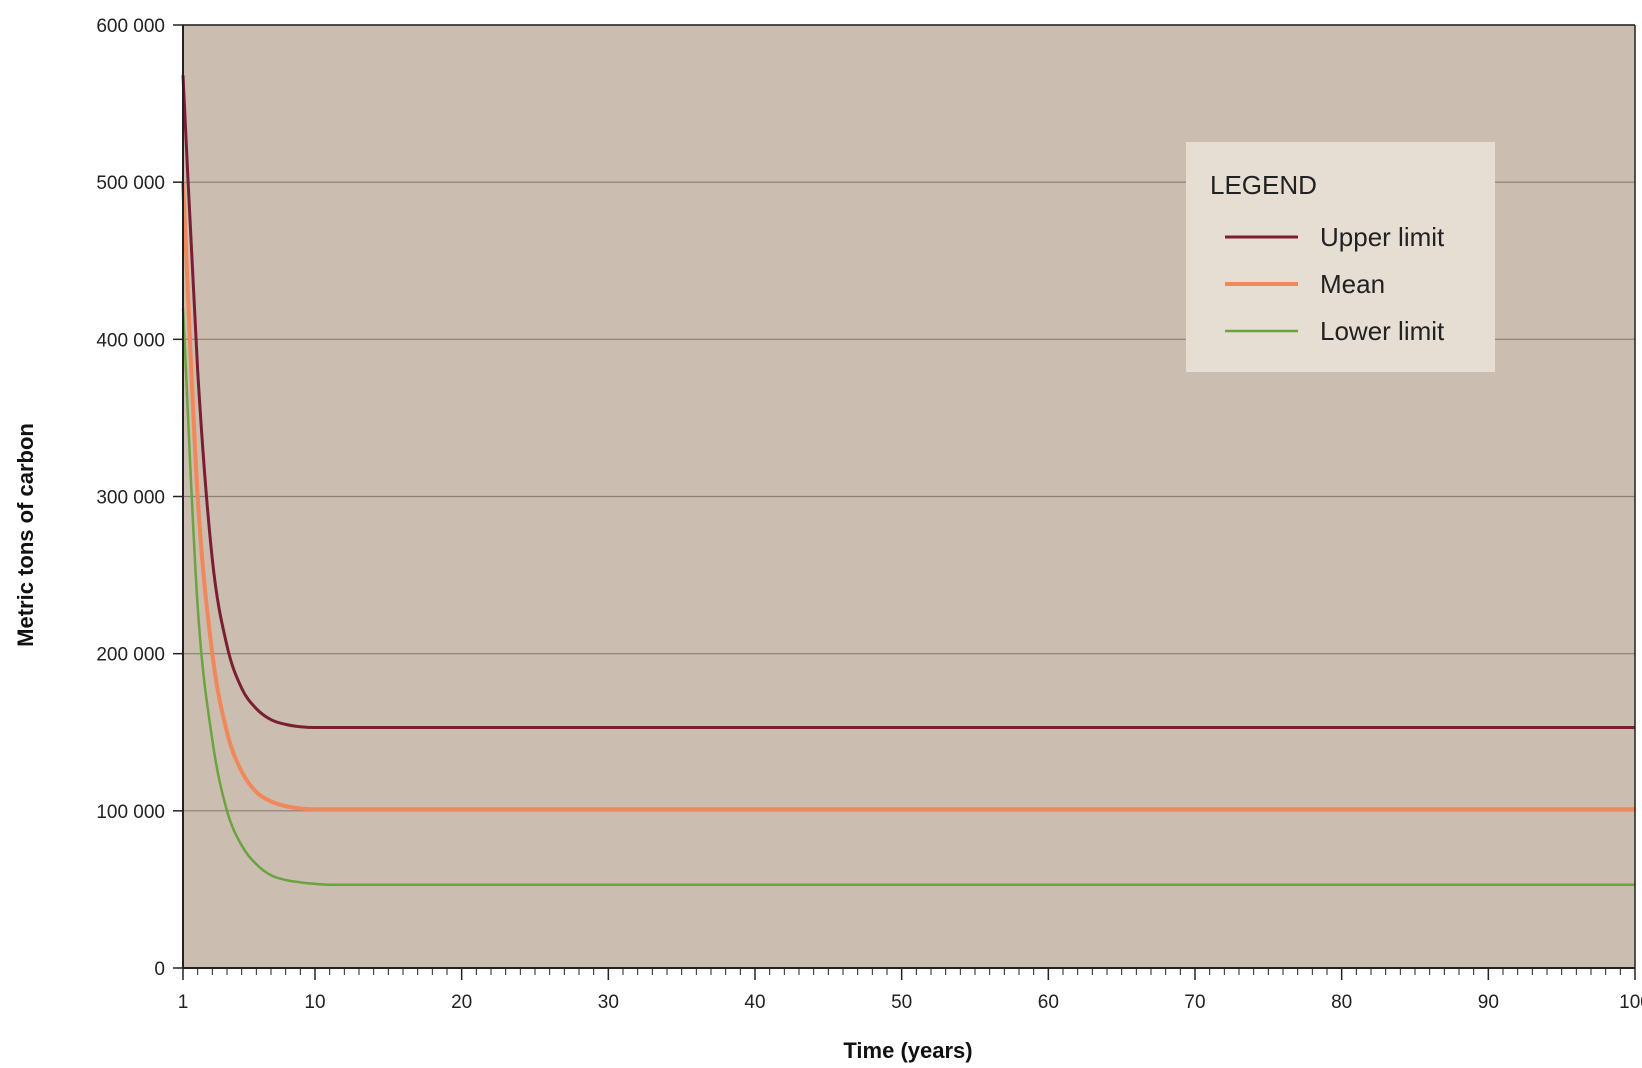  Describe the element at coordinates (159, 969) in the screenshot. I see `y-tick-label: 0` at that location.